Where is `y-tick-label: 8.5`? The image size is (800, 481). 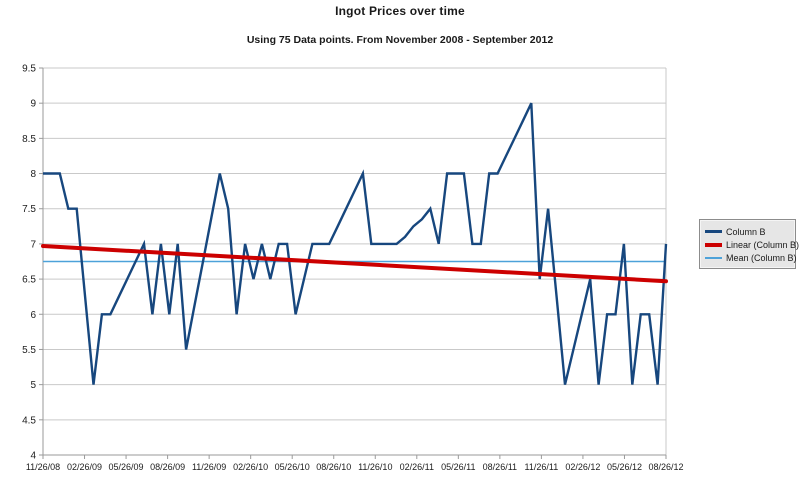 y-tick-label: 8.5 is located at coordinates (29, 139).